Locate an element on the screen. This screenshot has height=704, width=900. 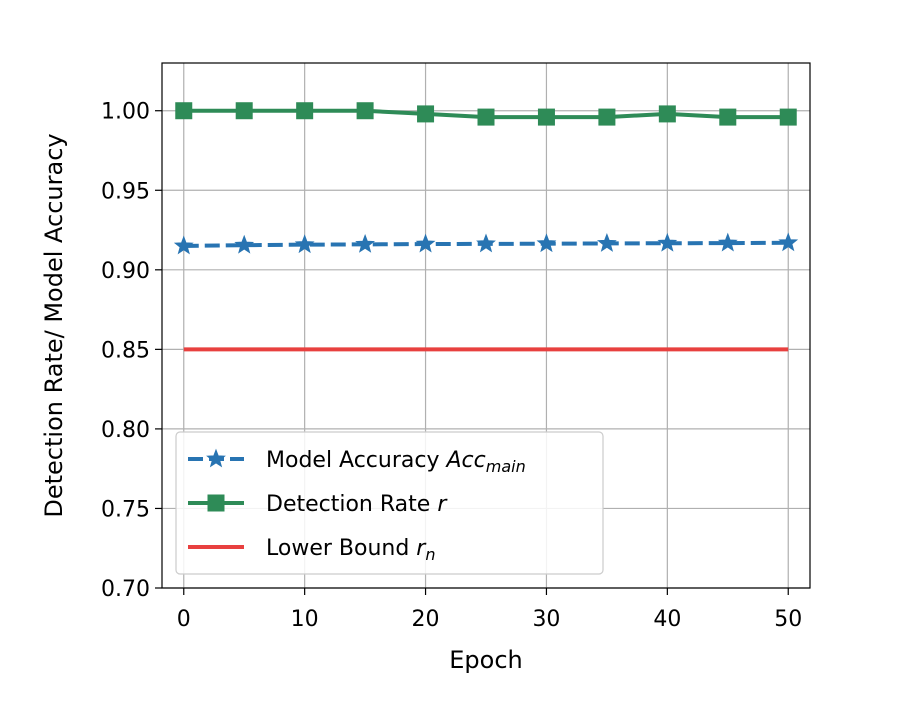
legend-box is located at coordinates (389, 503).